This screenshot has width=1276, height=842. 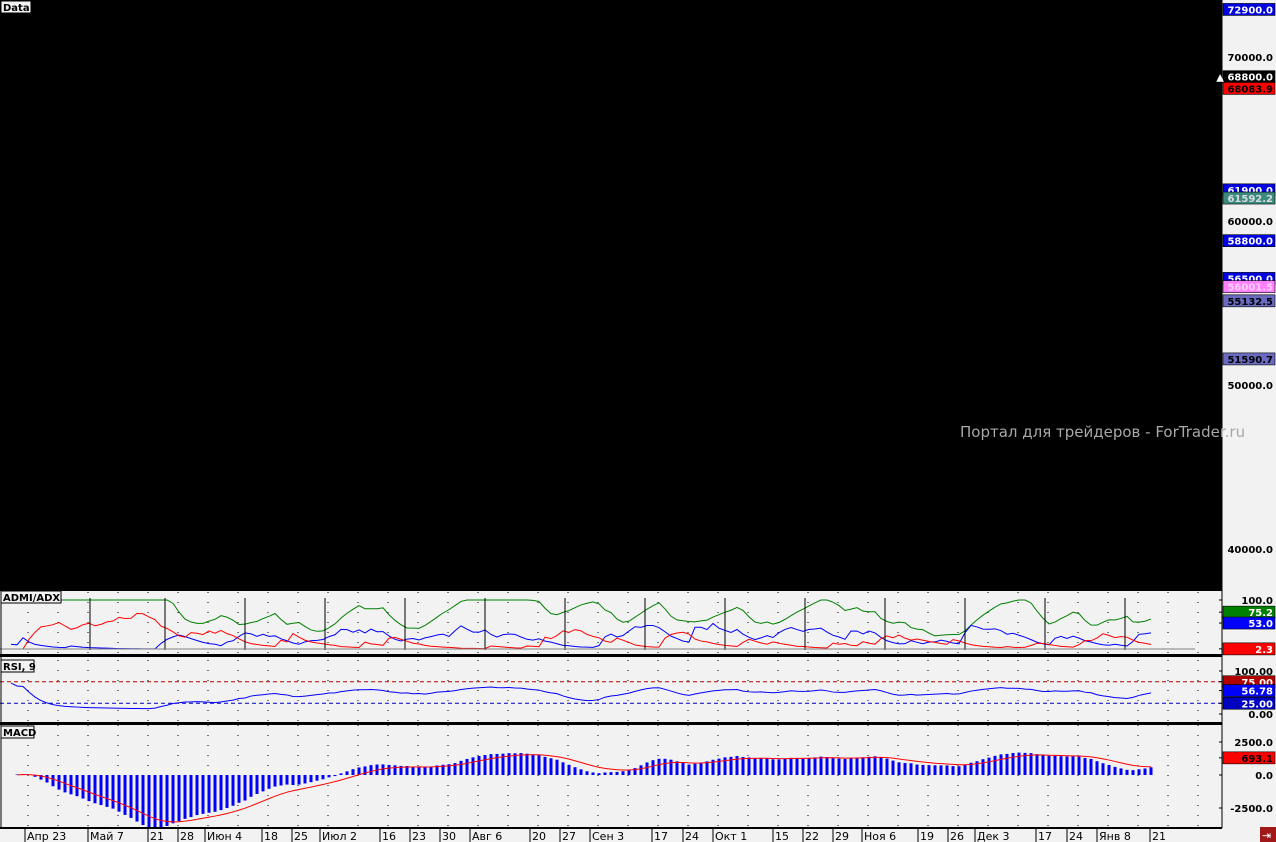 I want to click on date-label: 24, so click(x=692, y=836).